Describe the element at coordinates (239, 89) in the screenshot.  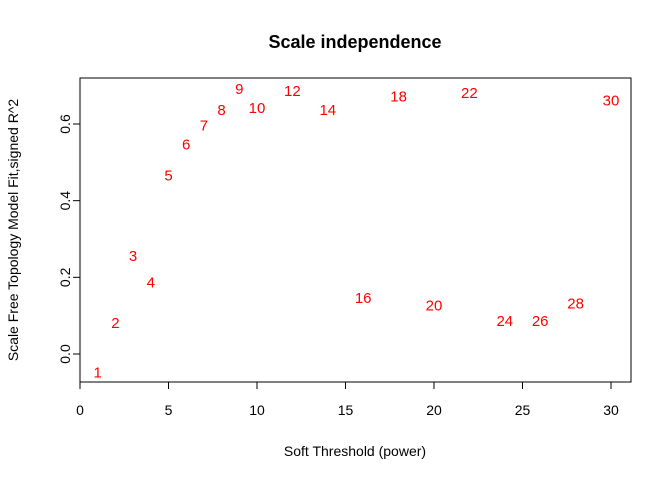
I see `data-point-label: 9` at that location.